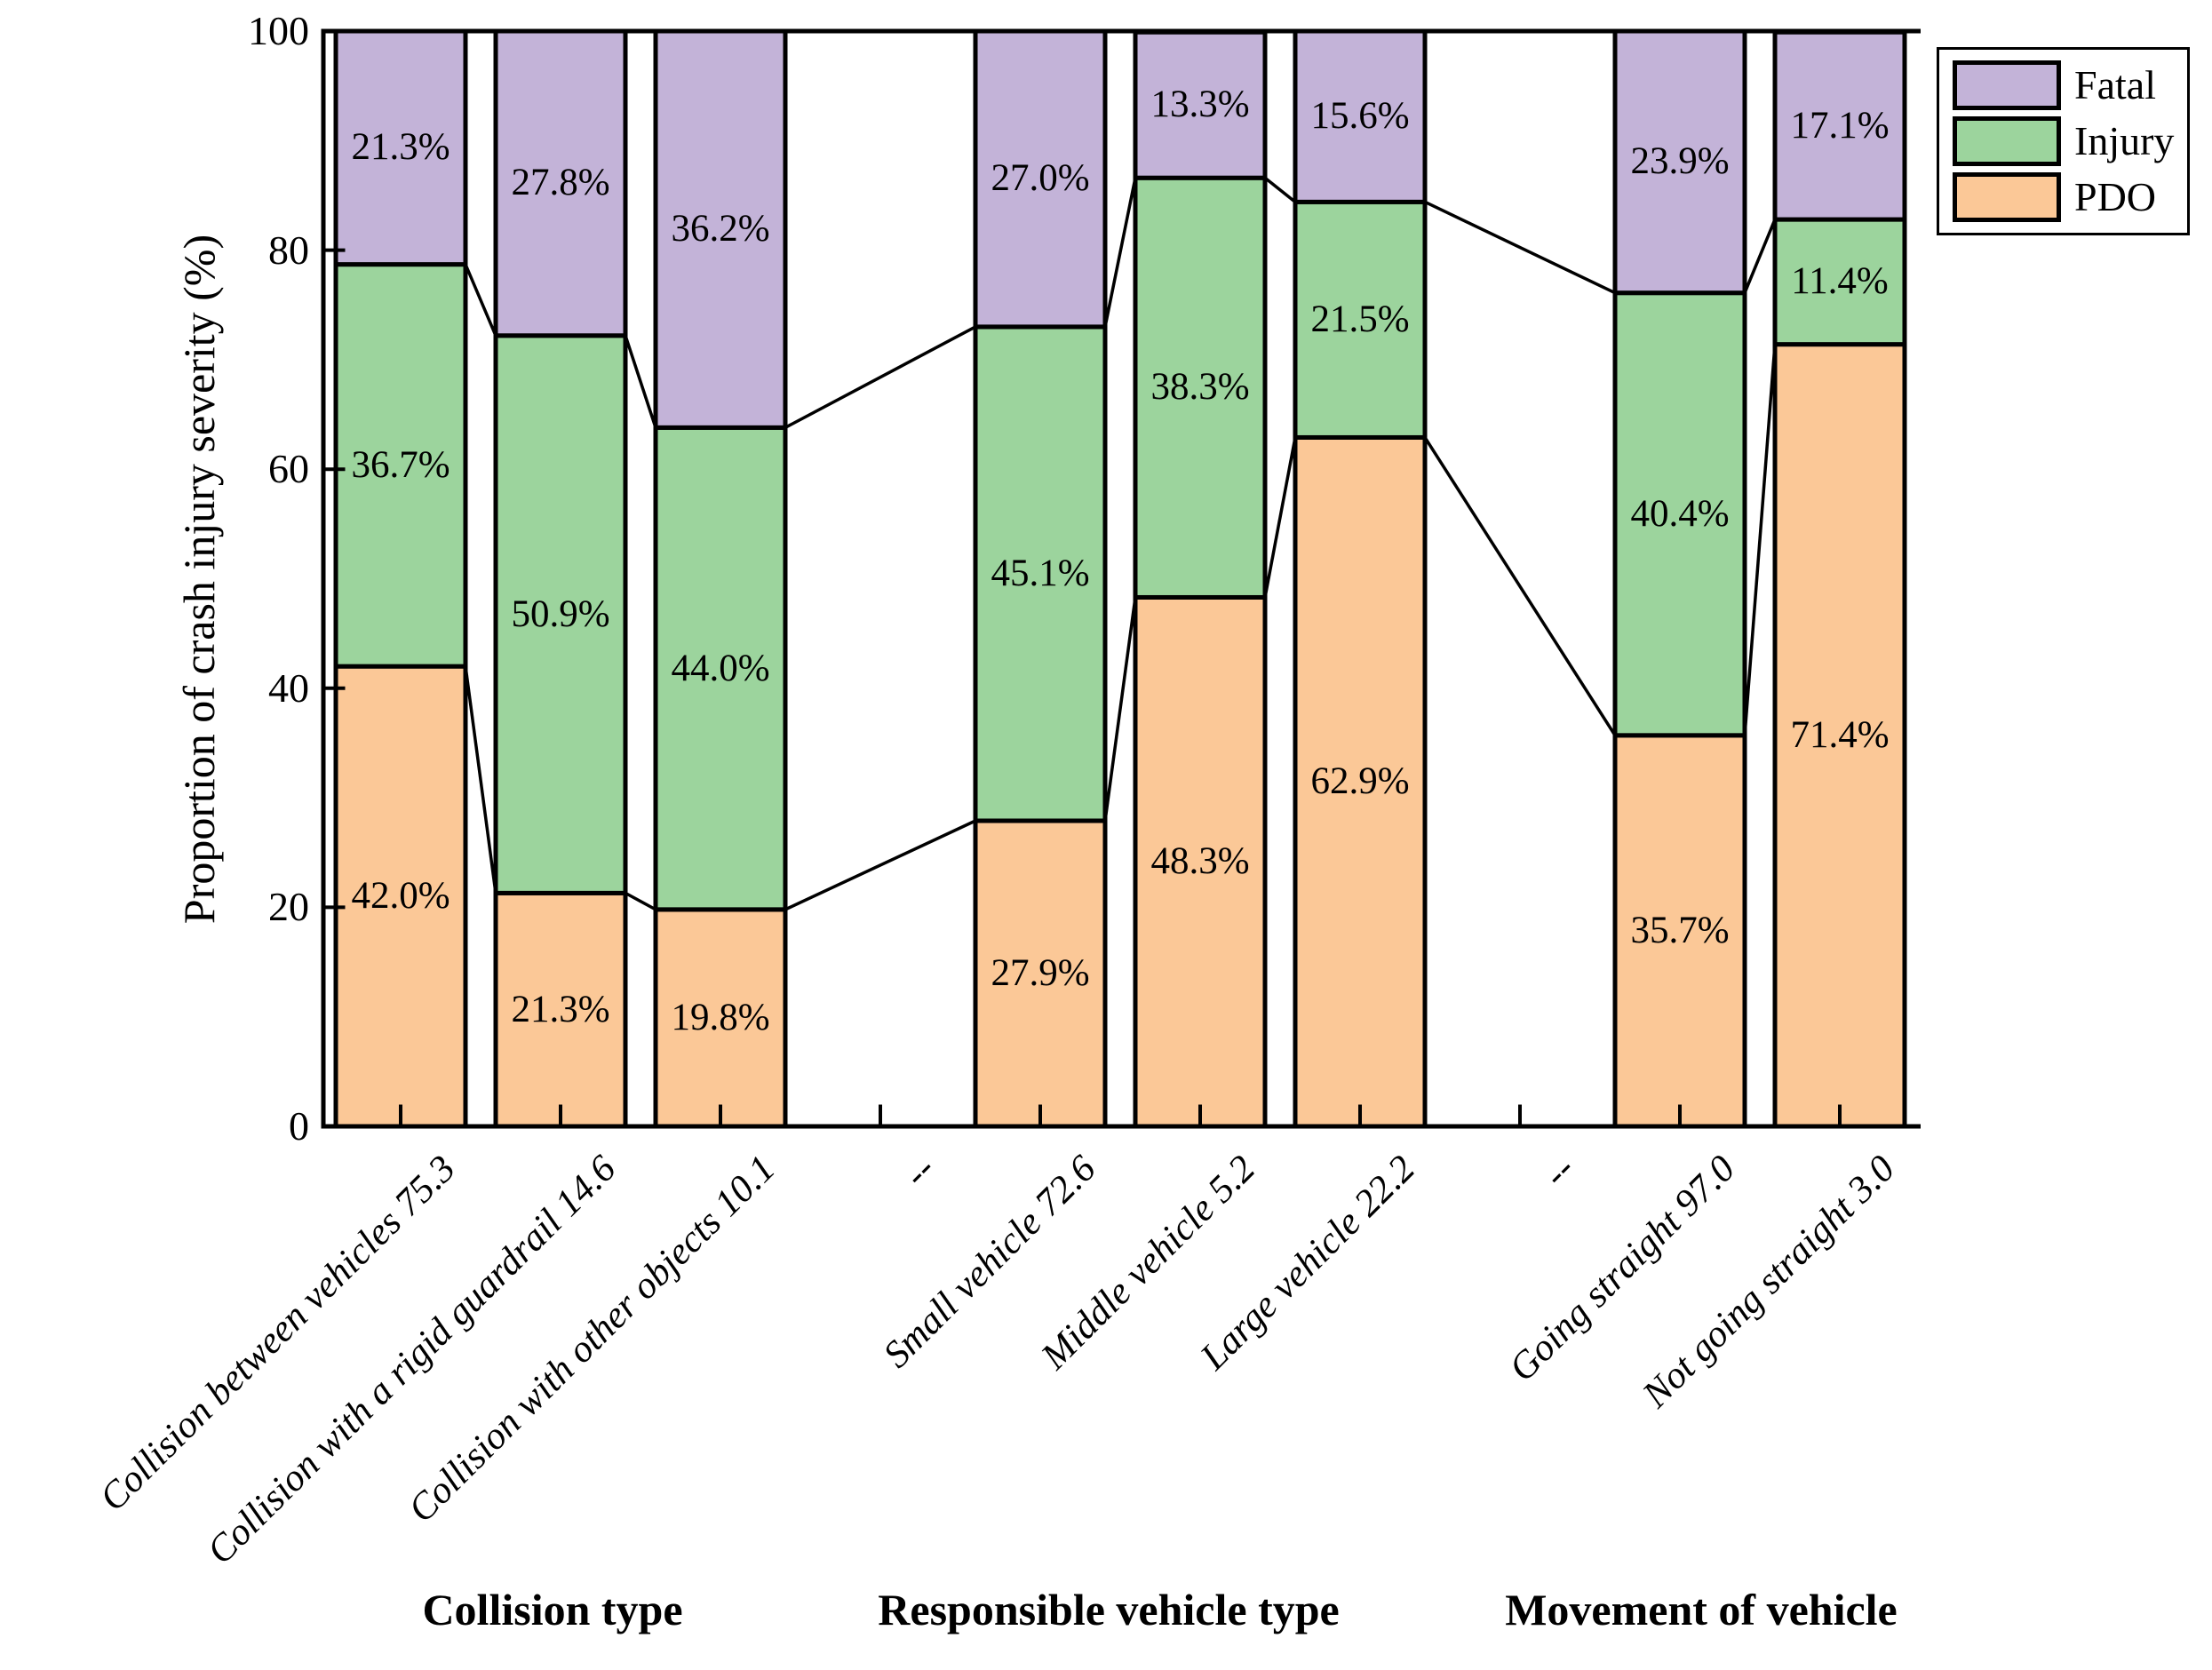 Image resolution: width=2212 pixels, height=1670 pixels. What do you see at coordinates (289, 250) in the screenshot?
I see `y-tick-label: 80` at bounding box center [289, 250].